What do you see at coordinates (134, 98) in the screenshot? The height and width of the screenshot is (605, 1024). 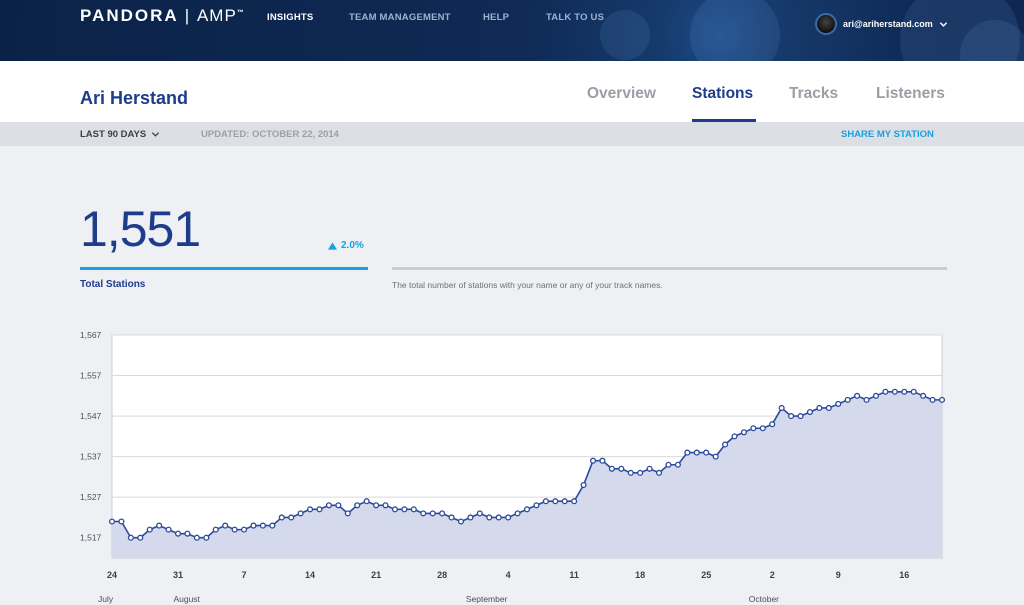 I see `artist-name: Ari Herstand` at bounding box center [134, 98].